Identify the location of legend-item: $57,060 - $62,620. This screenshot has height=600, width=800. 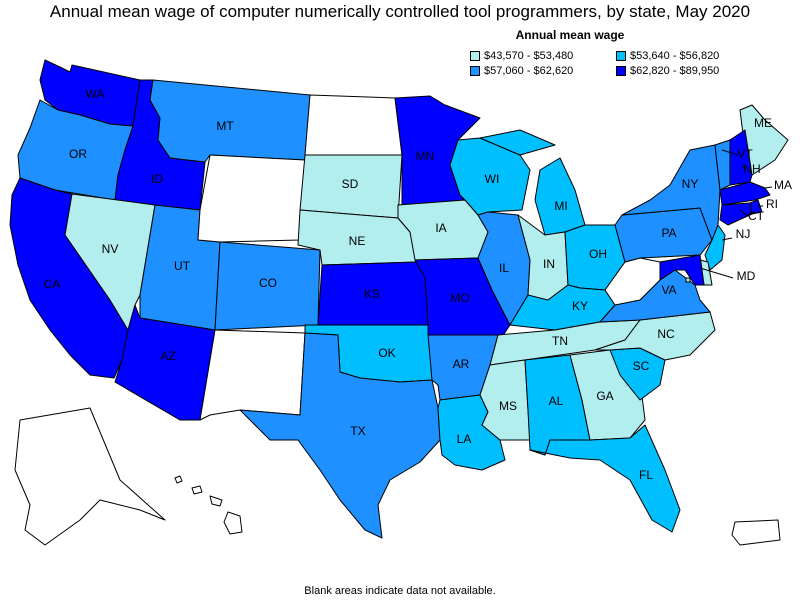
(521, 71).